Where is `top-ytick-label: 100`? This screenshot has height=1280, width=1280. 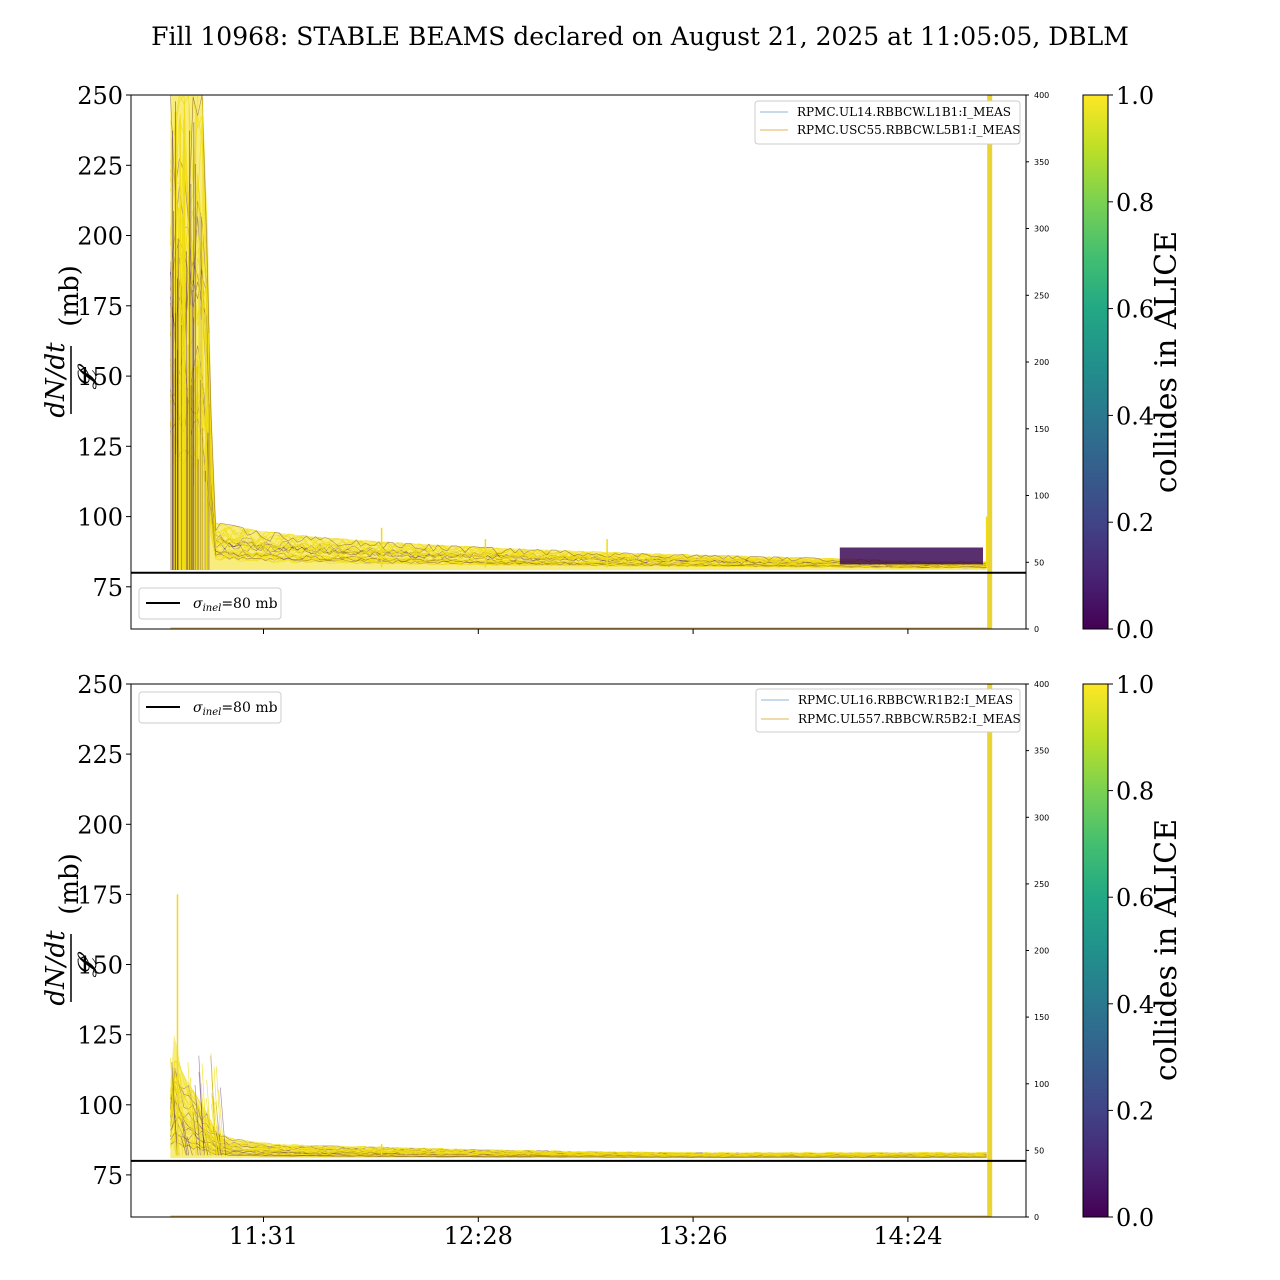 top-ytick-label: 100 is located at coordinates (100, 518).